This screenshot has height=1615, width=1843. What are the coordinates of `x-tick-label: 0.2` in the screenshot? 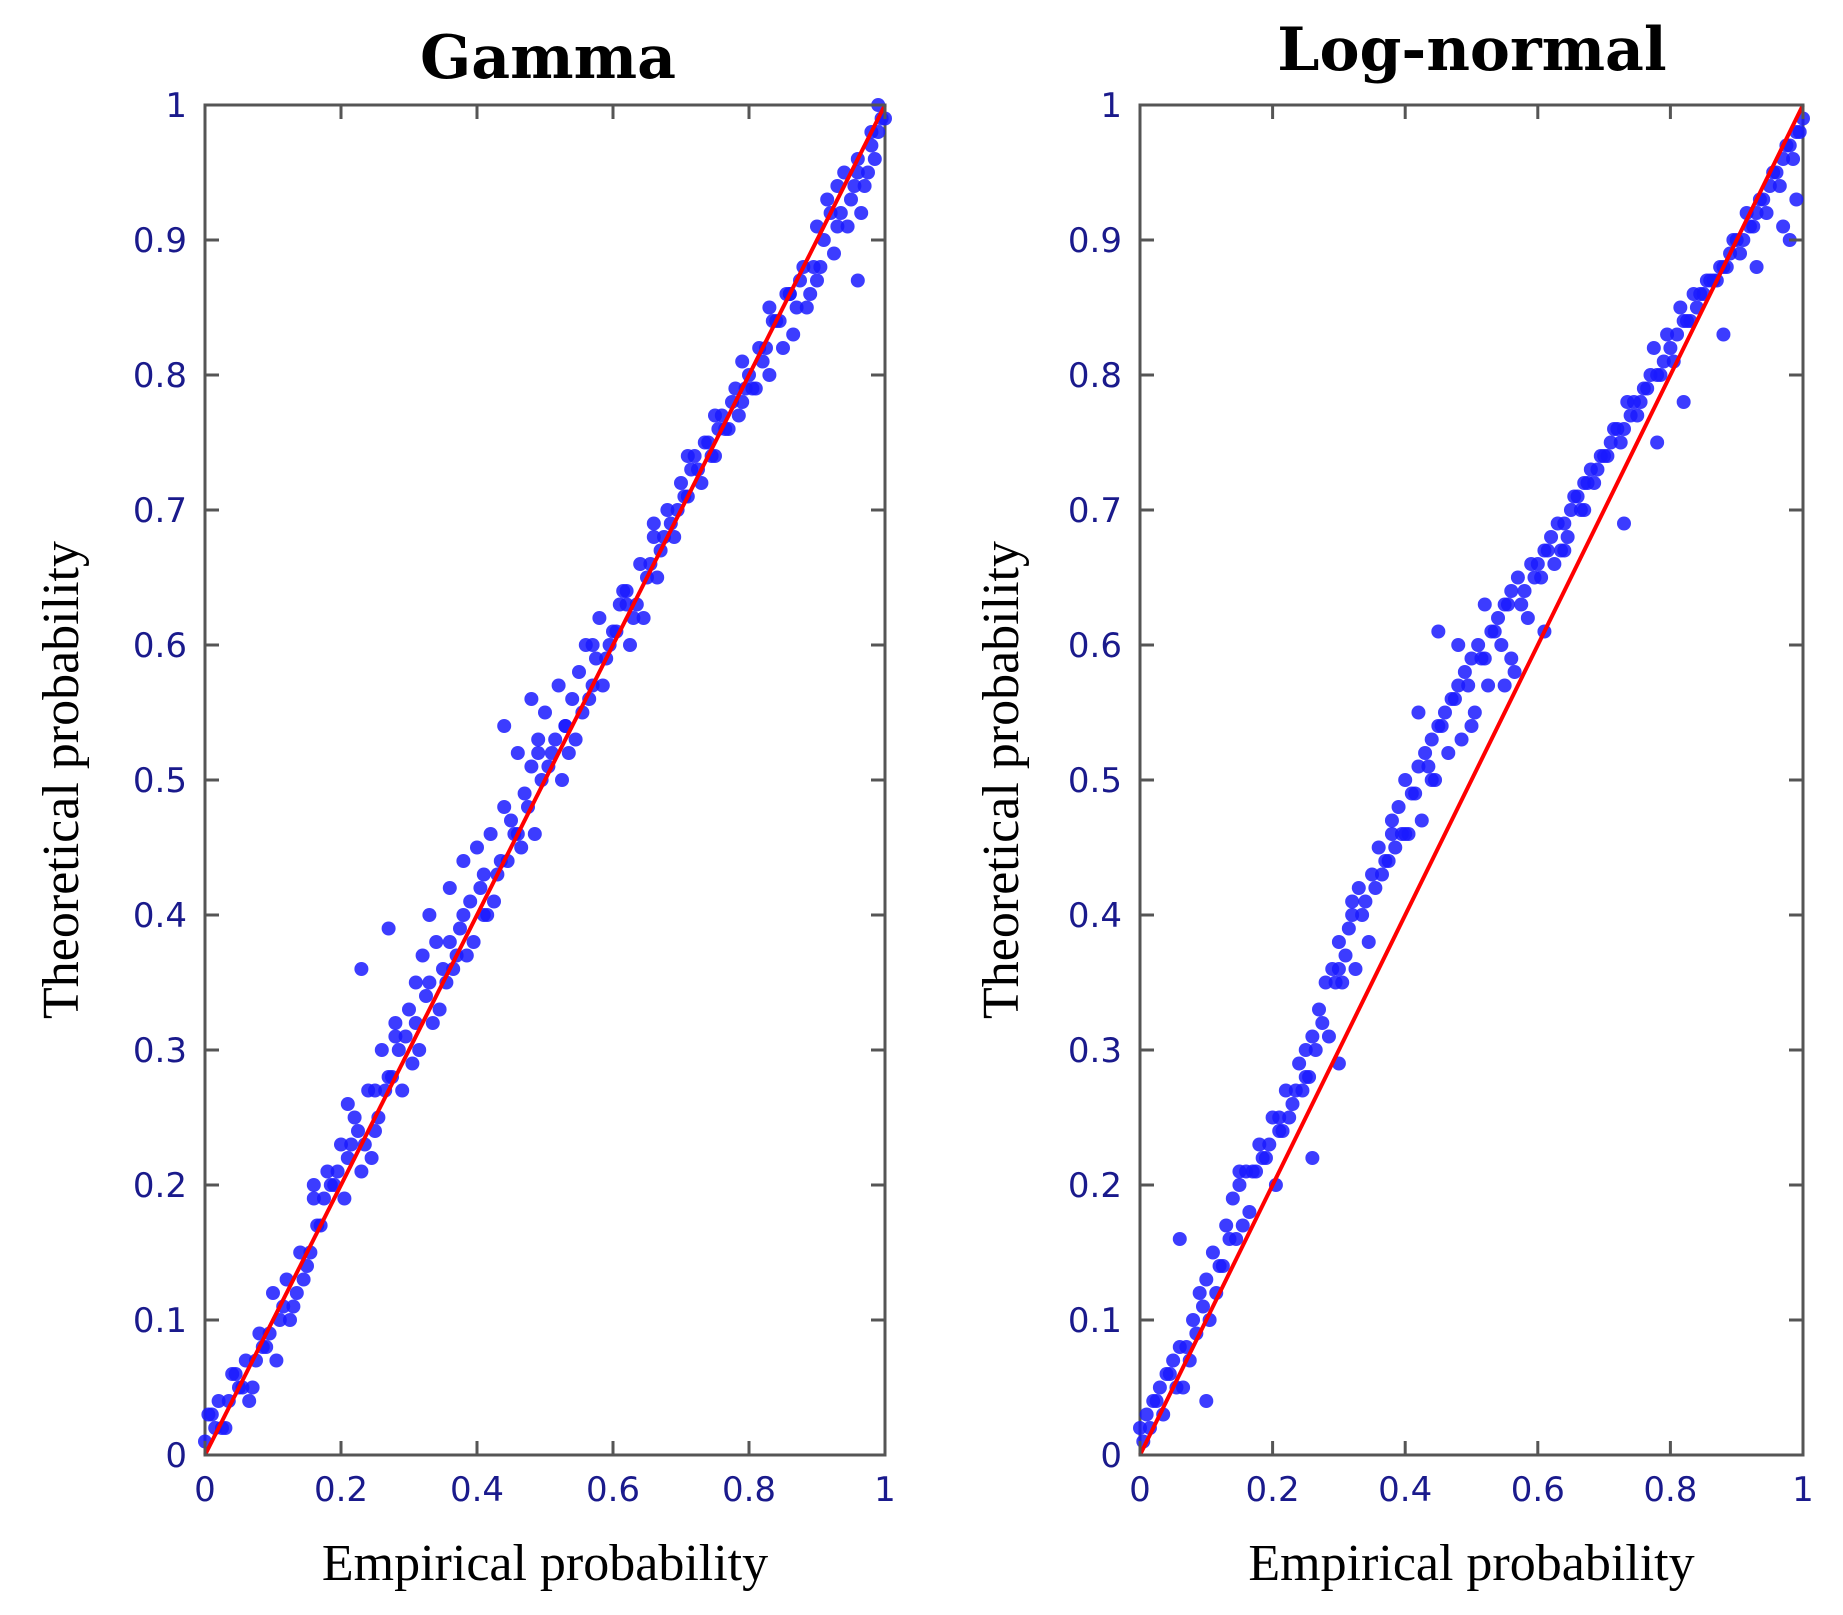 It's located at (341, 1490).